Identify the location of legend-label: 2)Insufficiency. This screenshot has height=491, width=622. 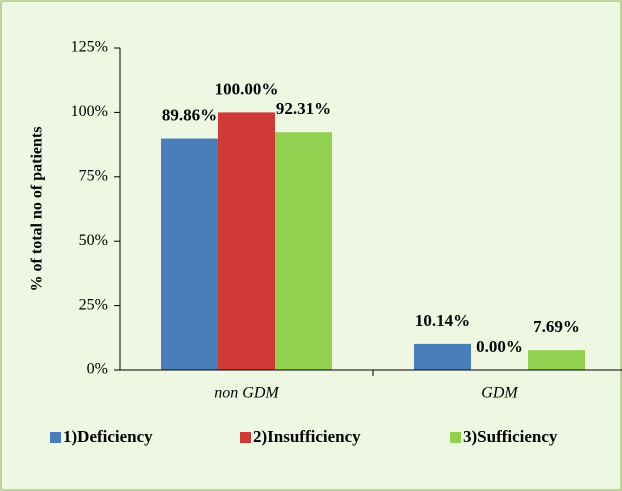
(307, 436).